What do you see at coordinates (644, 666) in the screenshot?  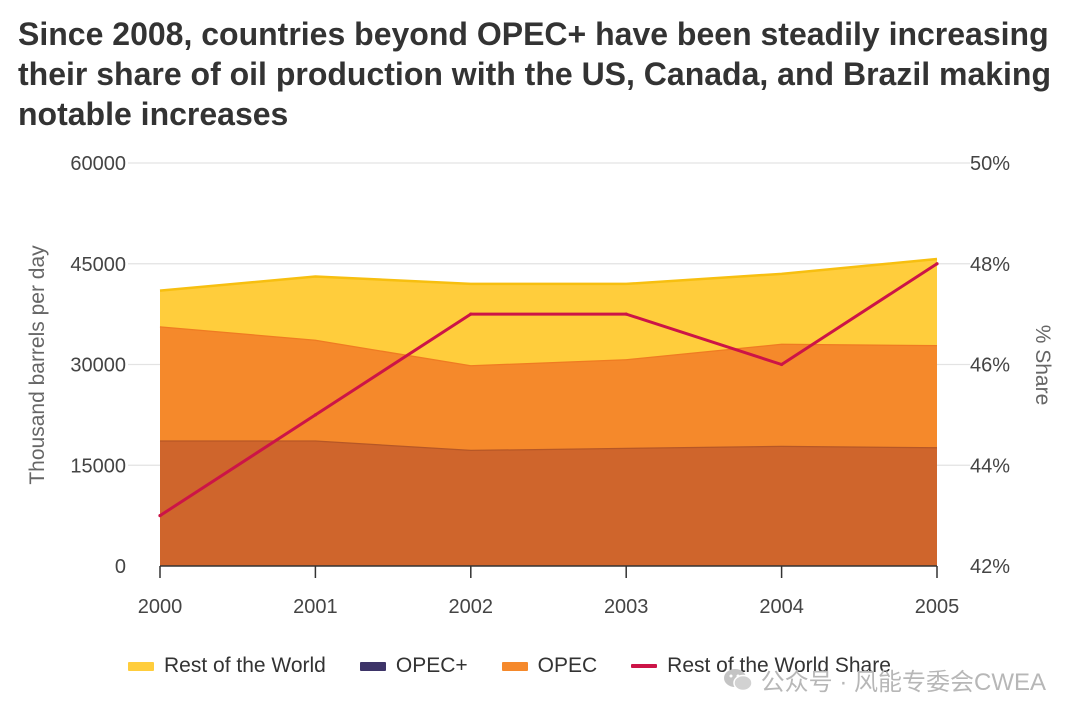 I see `legend-swatch-rest-of-world-share` at bounding box center [644, 666].